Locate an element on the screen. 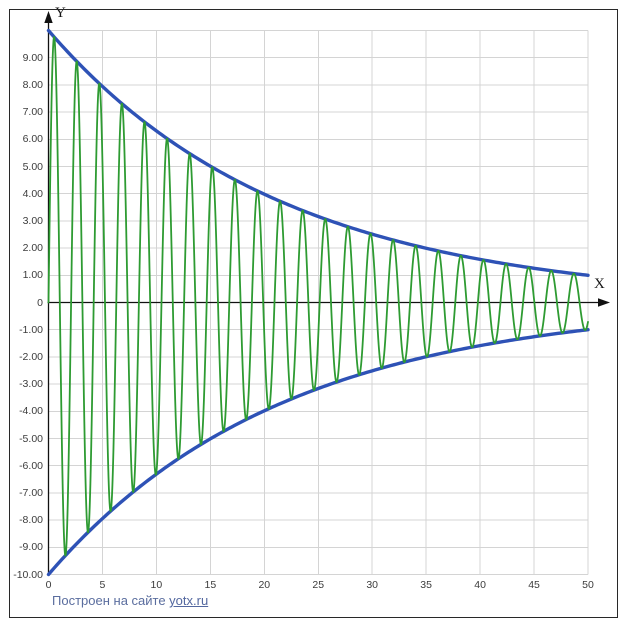 The image size is (627, 630). y-axis-arrow-icon is located at coordinates (48, 17).